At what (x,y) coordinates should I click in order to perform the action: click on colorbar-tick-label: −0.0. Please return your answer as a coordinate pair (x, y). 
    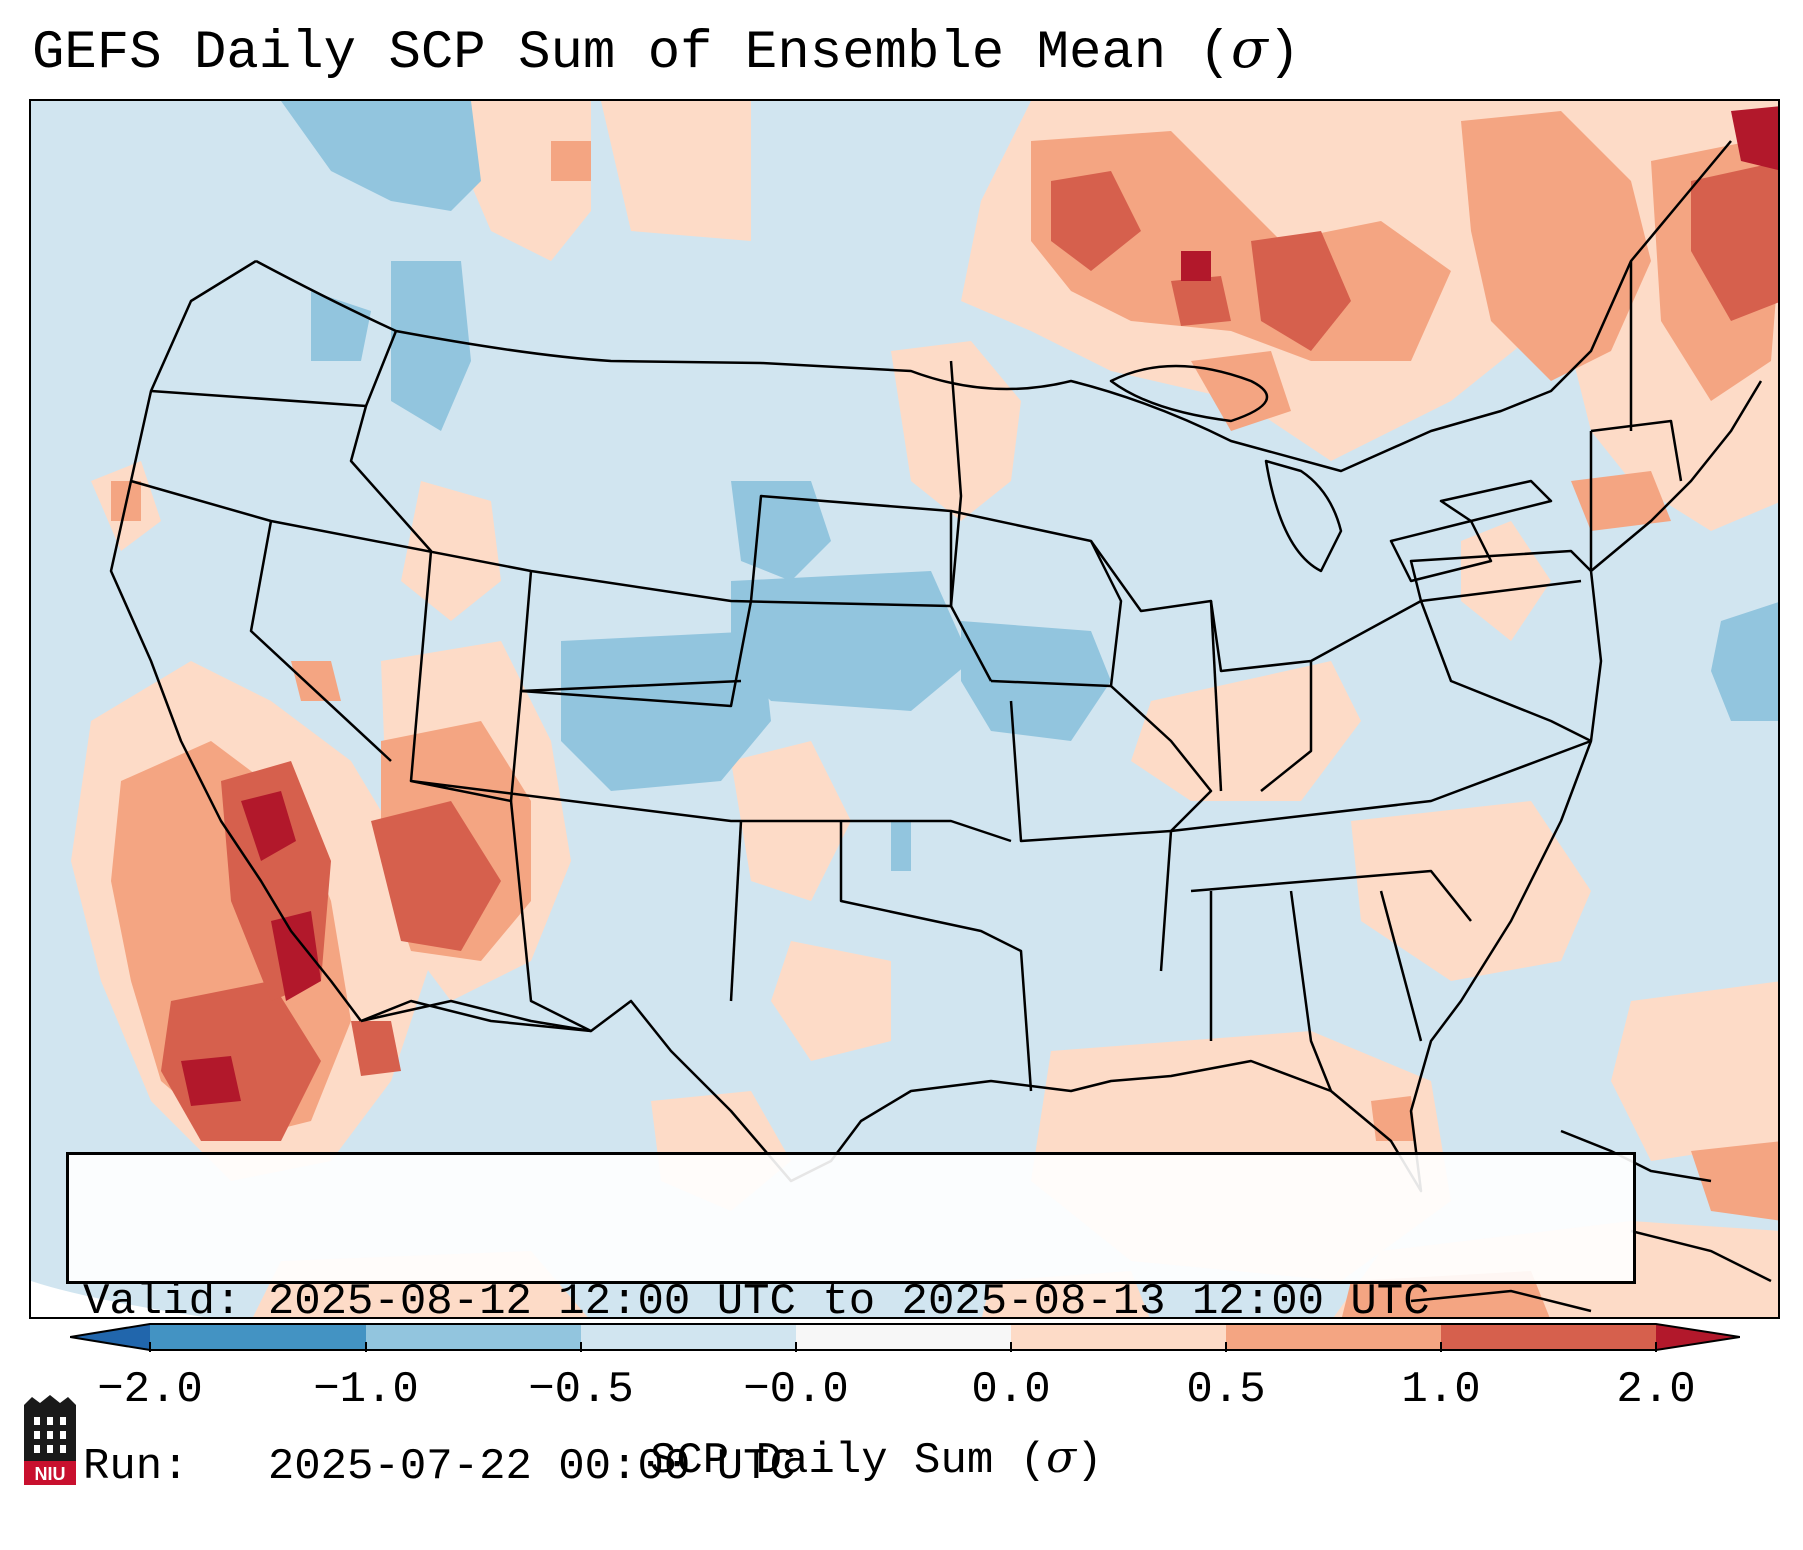
    Looking at the image, I should click on (796, 1390).